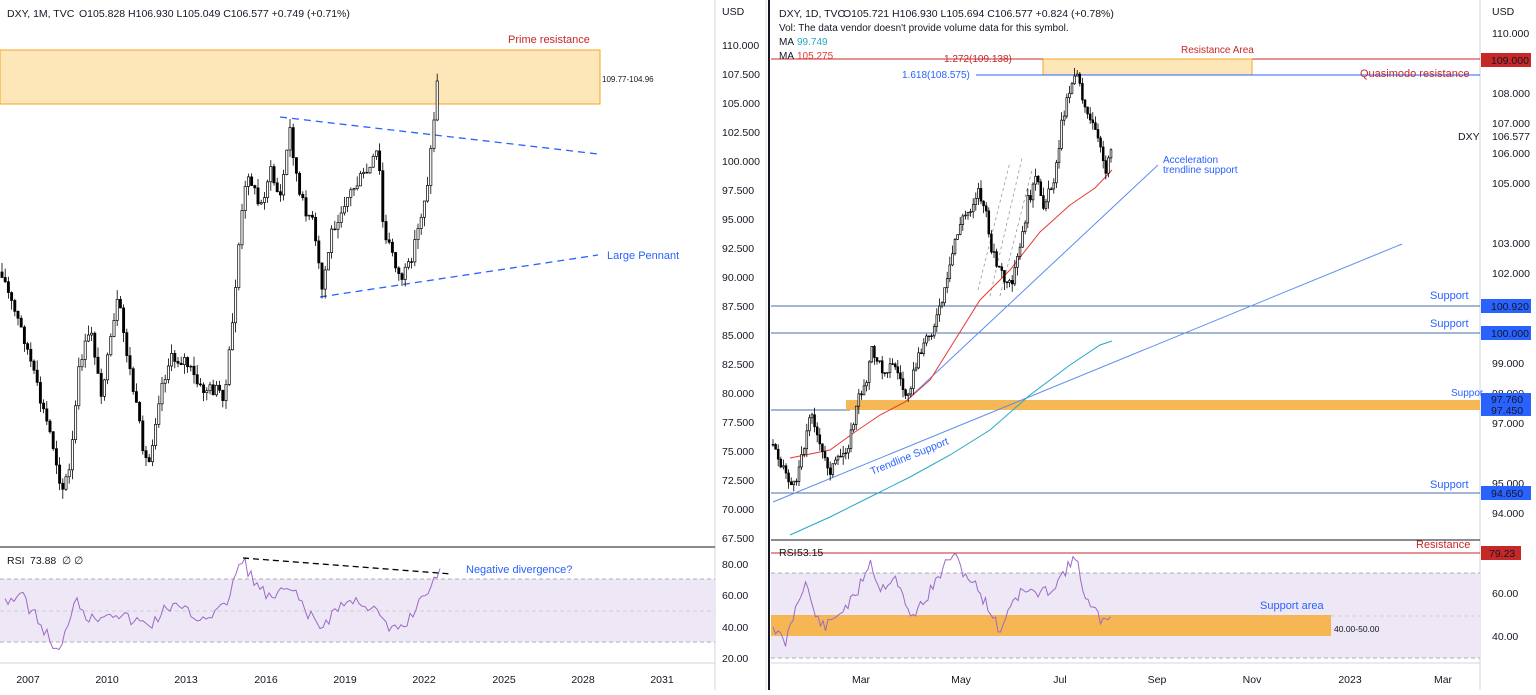 Image resolution: width=1536 pixels, height=695 pixels. Describe the element at coordinates (300, 77) in the screenshot. I see `prime-resistance-zone` at that location.